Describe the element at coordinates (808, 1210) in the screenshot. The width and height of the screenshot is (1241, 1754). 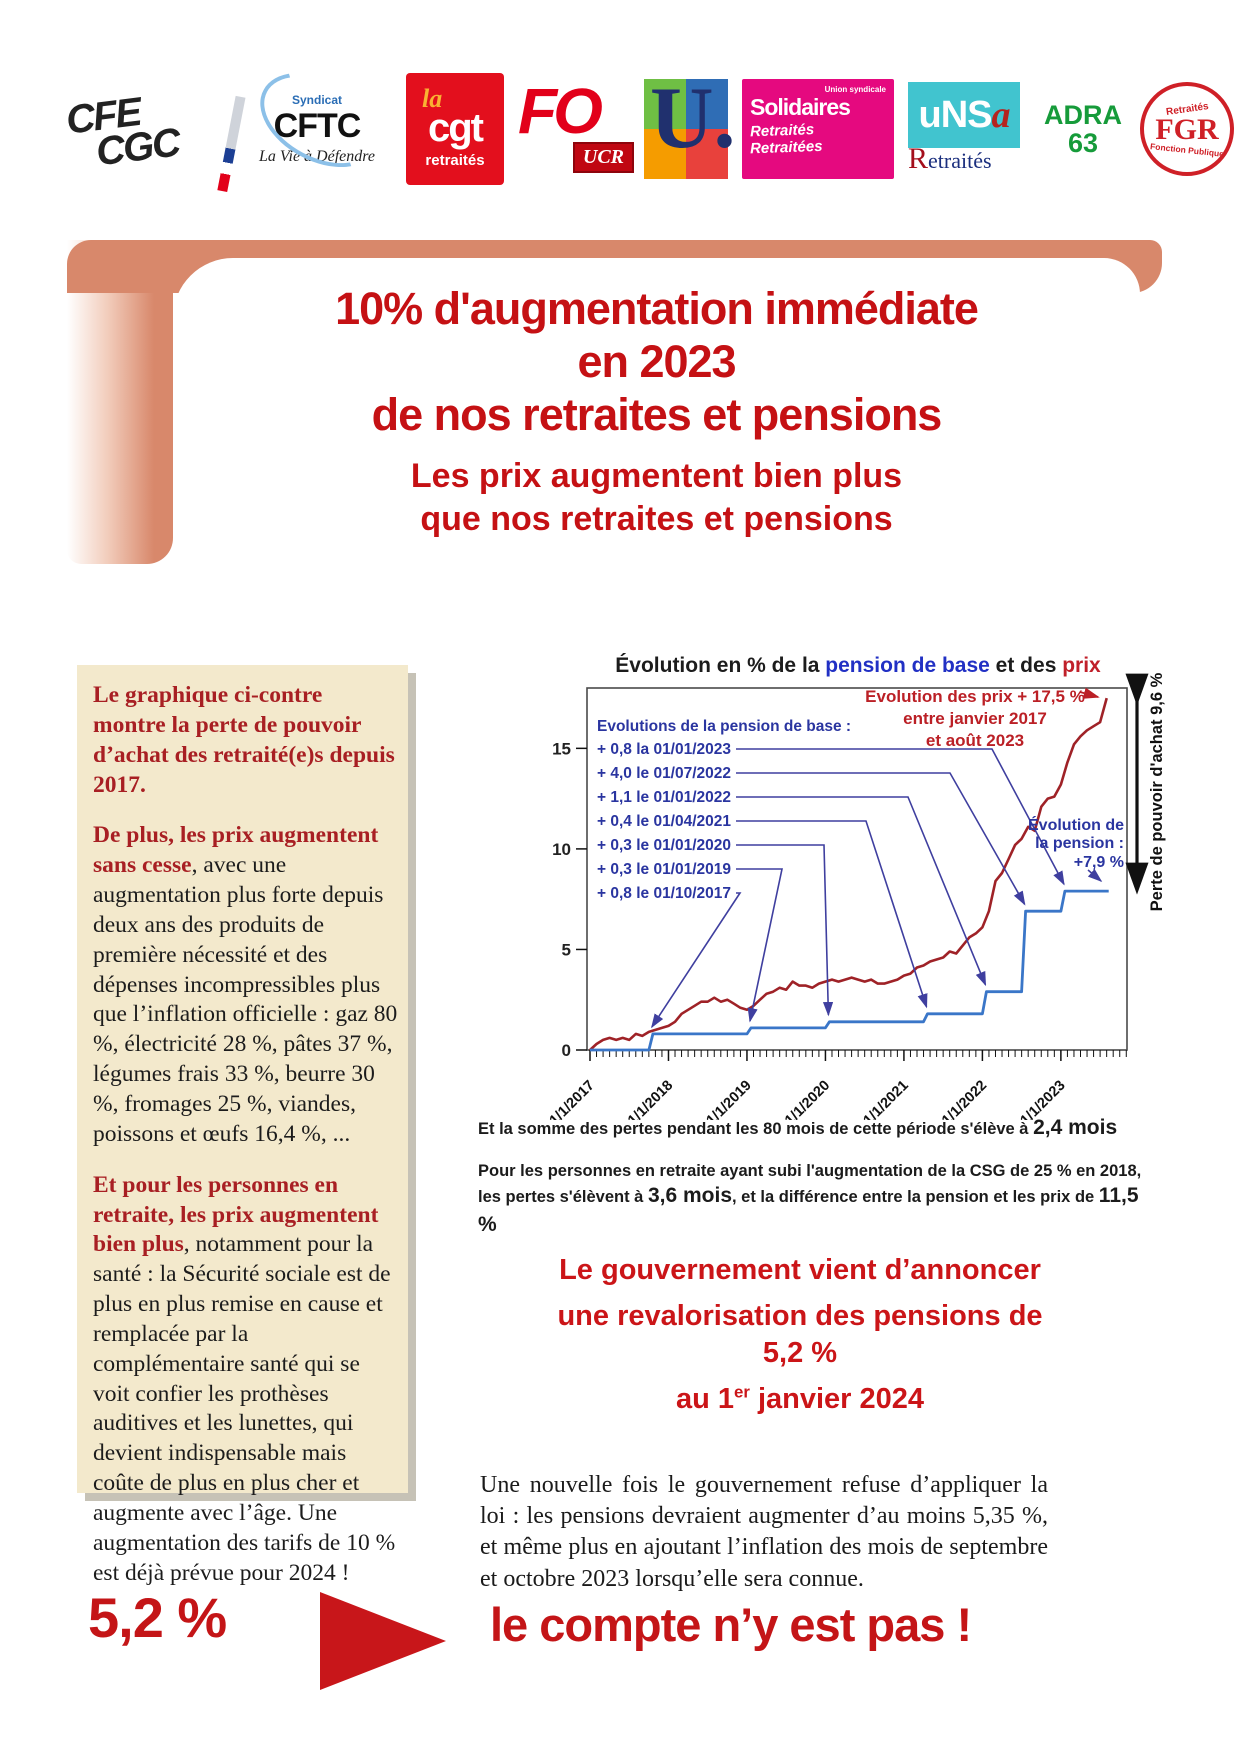
I see `text-segment: 11,5 %` at that location.